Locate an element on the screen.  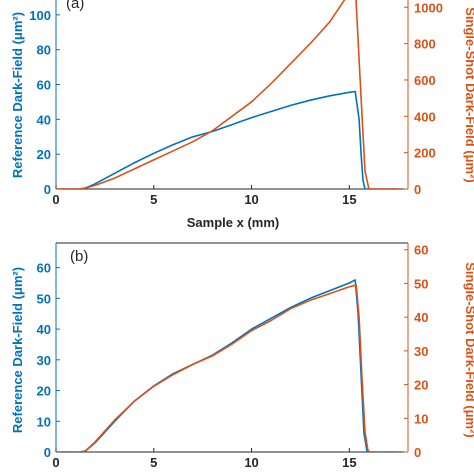
panel-b-x-tick-label: 0 is located at coordinates (55, 462).